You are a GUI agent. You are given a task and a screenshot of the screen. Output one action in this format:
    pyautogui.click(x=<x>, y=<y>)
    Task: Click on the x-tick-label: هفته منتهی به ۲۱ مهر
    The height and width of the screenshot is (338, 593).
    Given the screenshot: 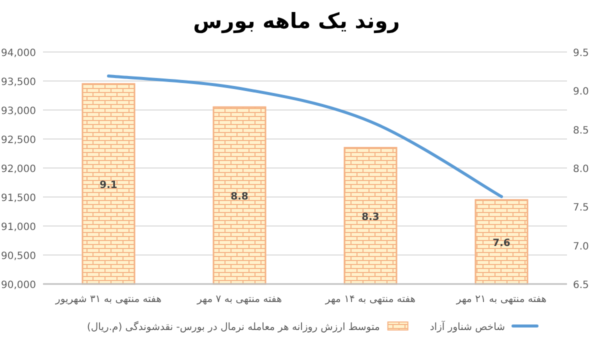 What is the action you would take?
    pyautogui.click(x=501, y=299)
    